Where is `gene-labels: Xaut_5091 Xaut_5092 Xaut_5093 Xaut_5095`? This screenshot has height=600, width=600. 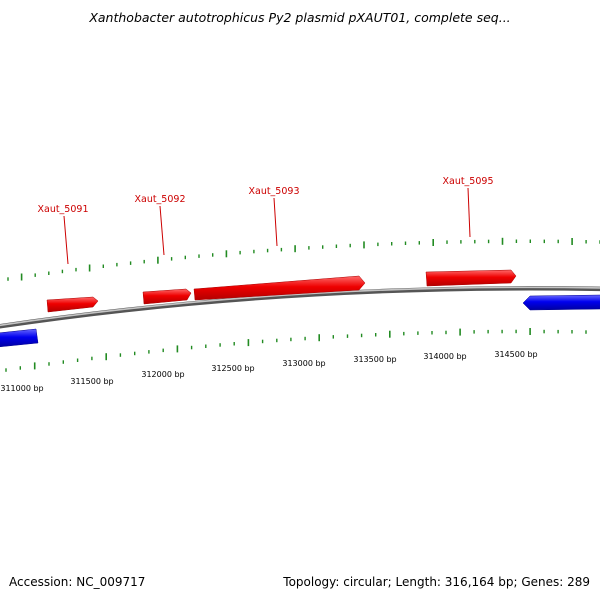
gene-labels: Xaut_5091 Xaut_5092 Xaut_5093 Xaut_5095 is located at coordinates (265, 195).